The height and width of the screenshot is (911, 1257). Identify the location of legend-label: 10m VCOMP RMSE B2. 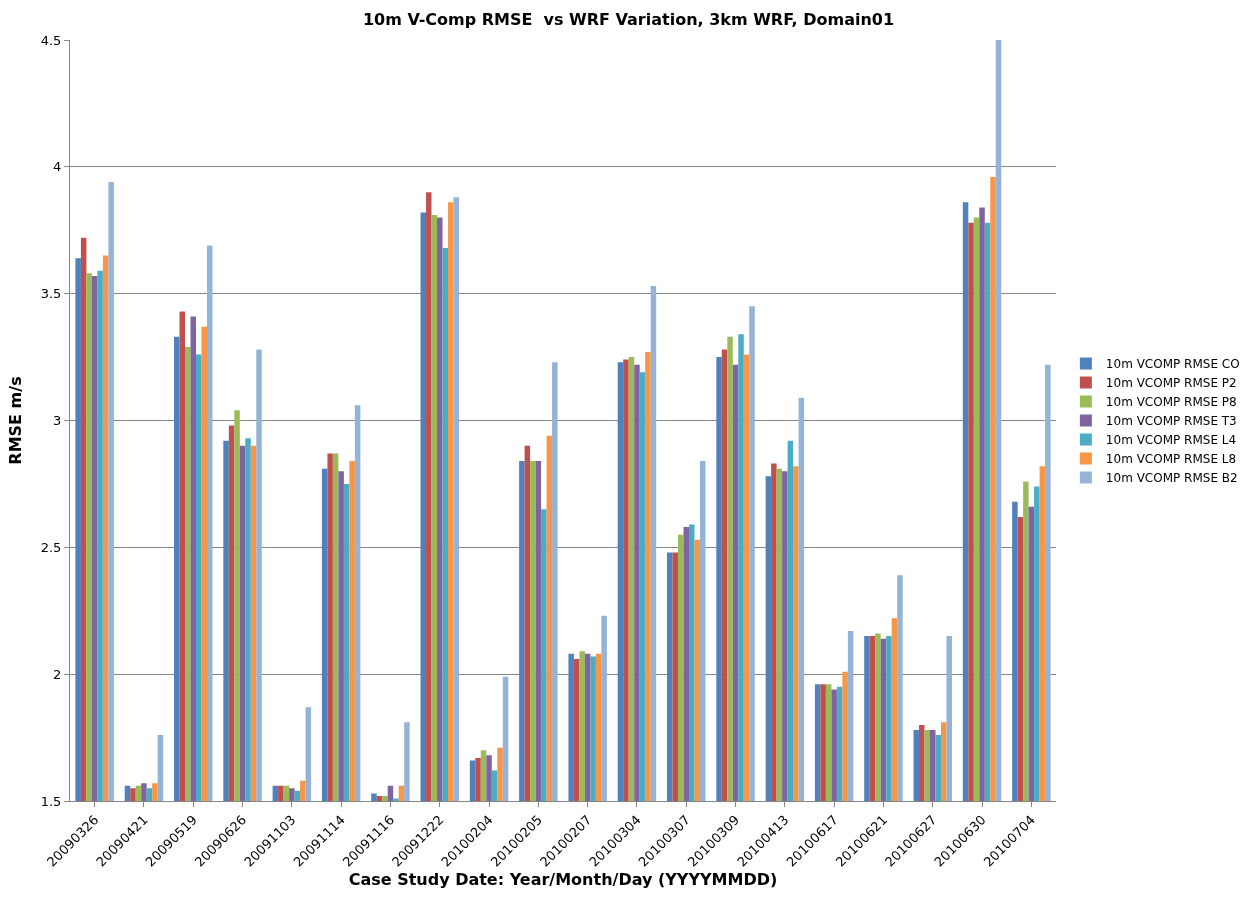
(1171, 478).